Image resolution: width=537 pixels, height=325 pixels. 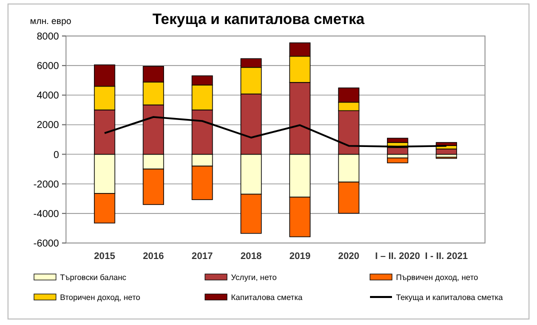 I want to click on legend-label: Търговски баланс, so click(x=93, y=277).